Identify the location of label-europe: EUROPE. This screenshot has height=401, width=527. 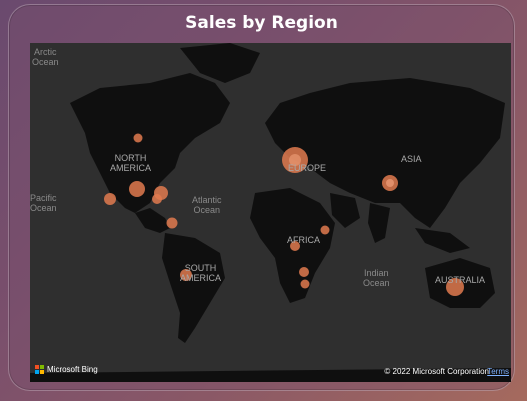
(307, 168).